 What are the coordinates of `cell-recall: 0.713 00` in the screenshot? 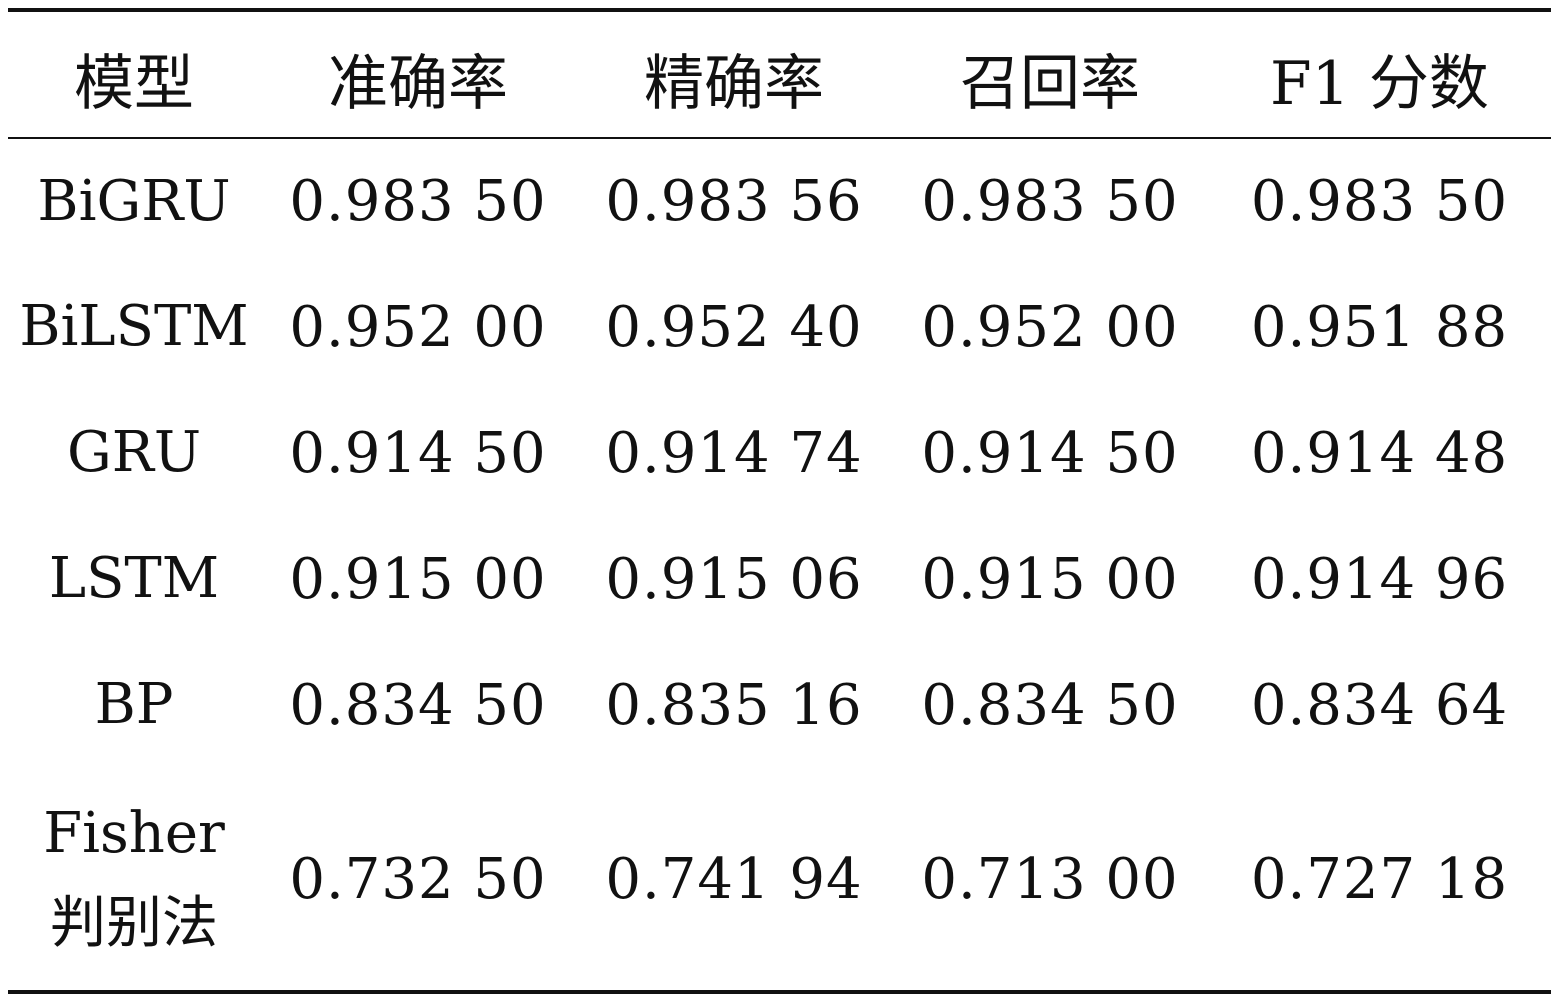 It's located at (1050, 881).